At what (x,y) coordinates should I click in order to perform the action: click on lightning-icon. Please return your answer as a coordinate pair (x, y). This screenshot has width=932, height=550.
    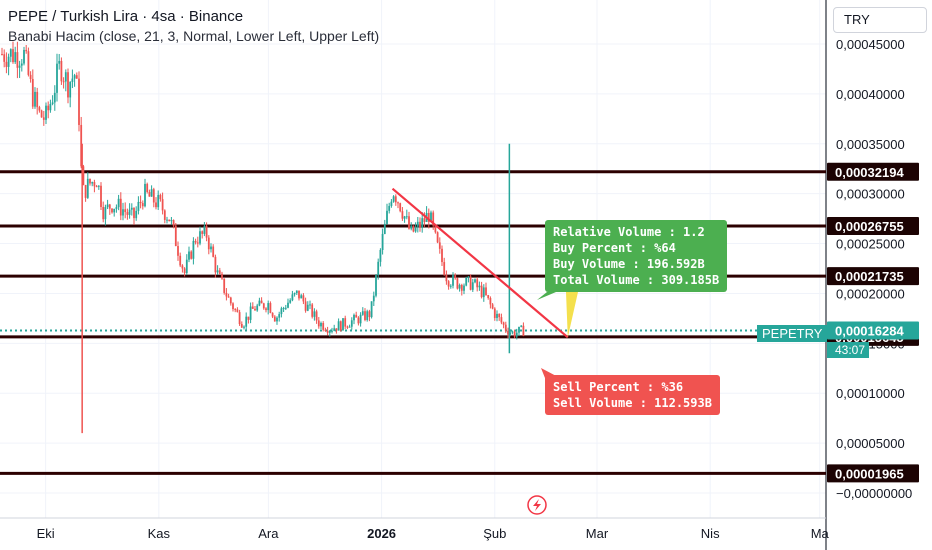
    Looking at the image, I should click on (537, 505).